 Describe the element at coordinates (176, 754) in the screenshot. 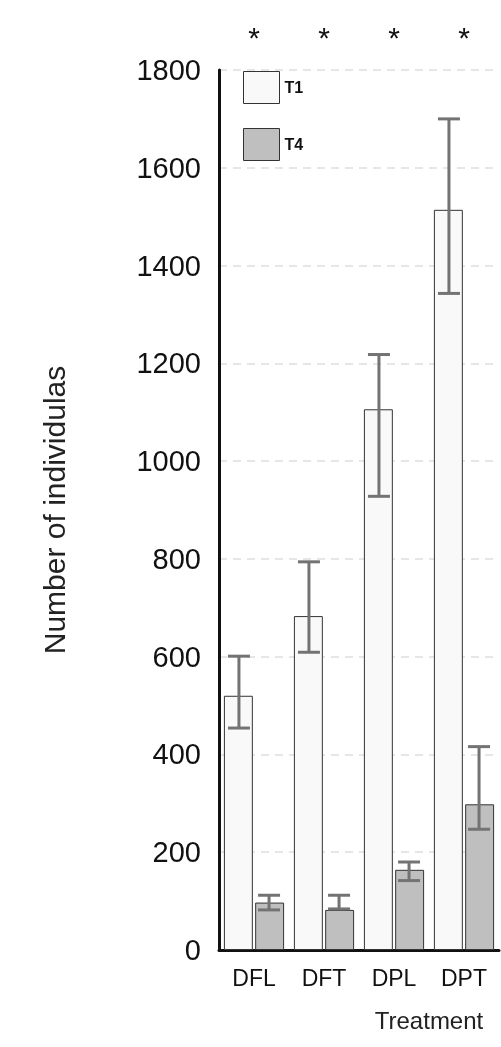

I see `y-tick-label: 400` at that location.